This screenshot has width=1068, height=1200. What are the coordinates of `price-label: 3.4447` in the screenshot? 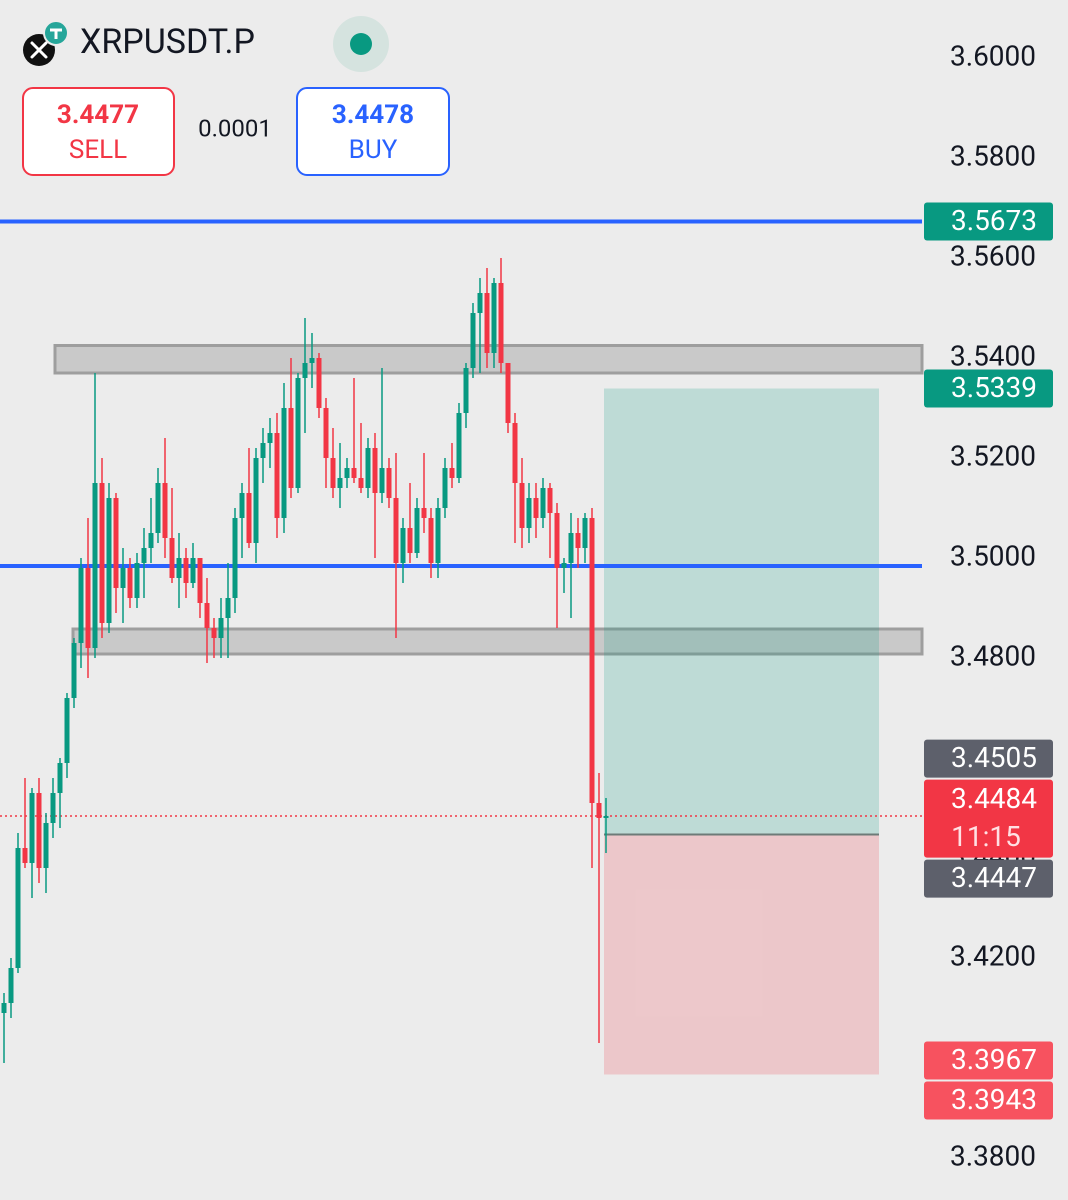 It's located at (994, 877).